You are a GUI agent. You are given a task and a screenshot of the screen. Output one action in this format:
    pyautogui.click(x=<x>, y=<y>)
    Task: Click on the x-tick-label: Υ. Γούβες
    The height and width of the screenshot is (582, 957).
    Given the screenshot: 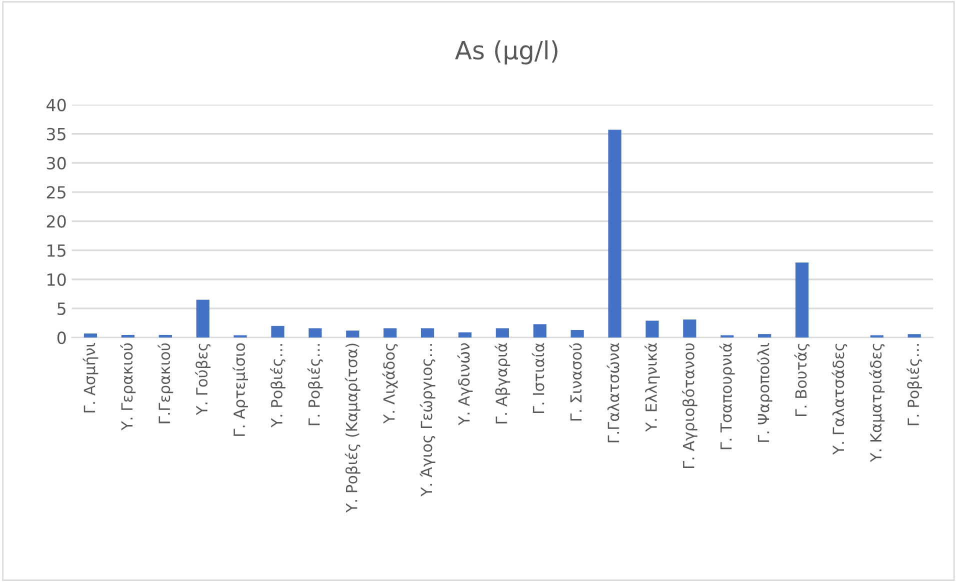 What is the action you would take?
    pyautogui.click(x=203, y=380)
    